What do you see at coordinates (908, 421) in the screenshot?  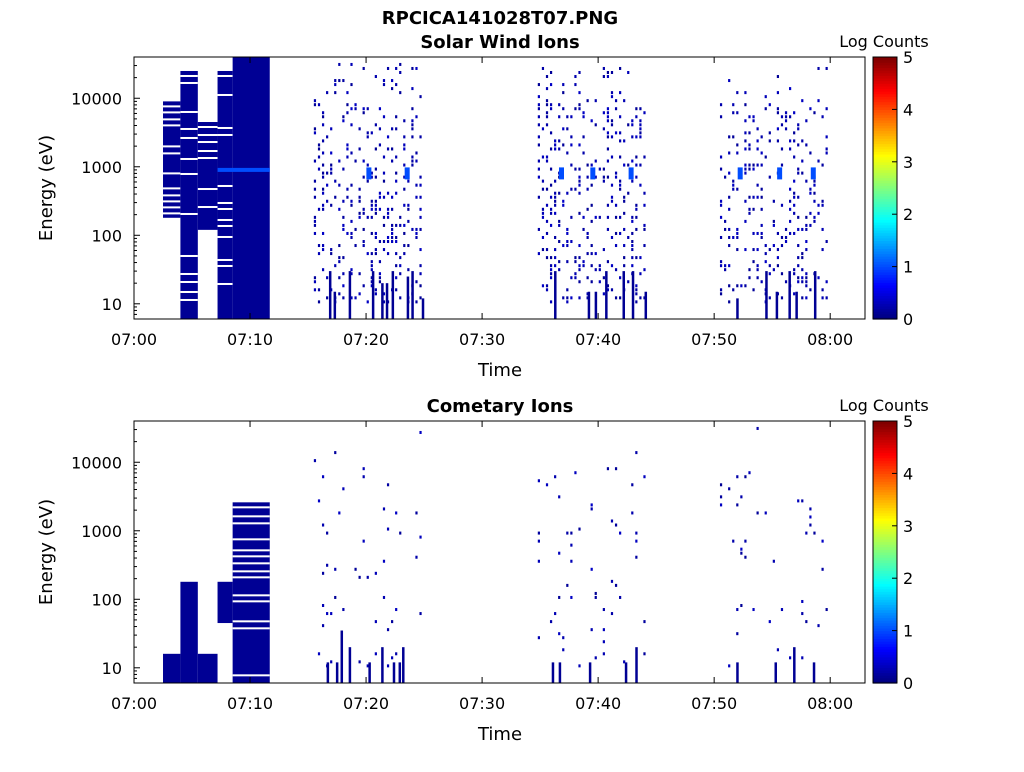 I see `colorbar-tick-label: 5` at bounding box center [908, 421].